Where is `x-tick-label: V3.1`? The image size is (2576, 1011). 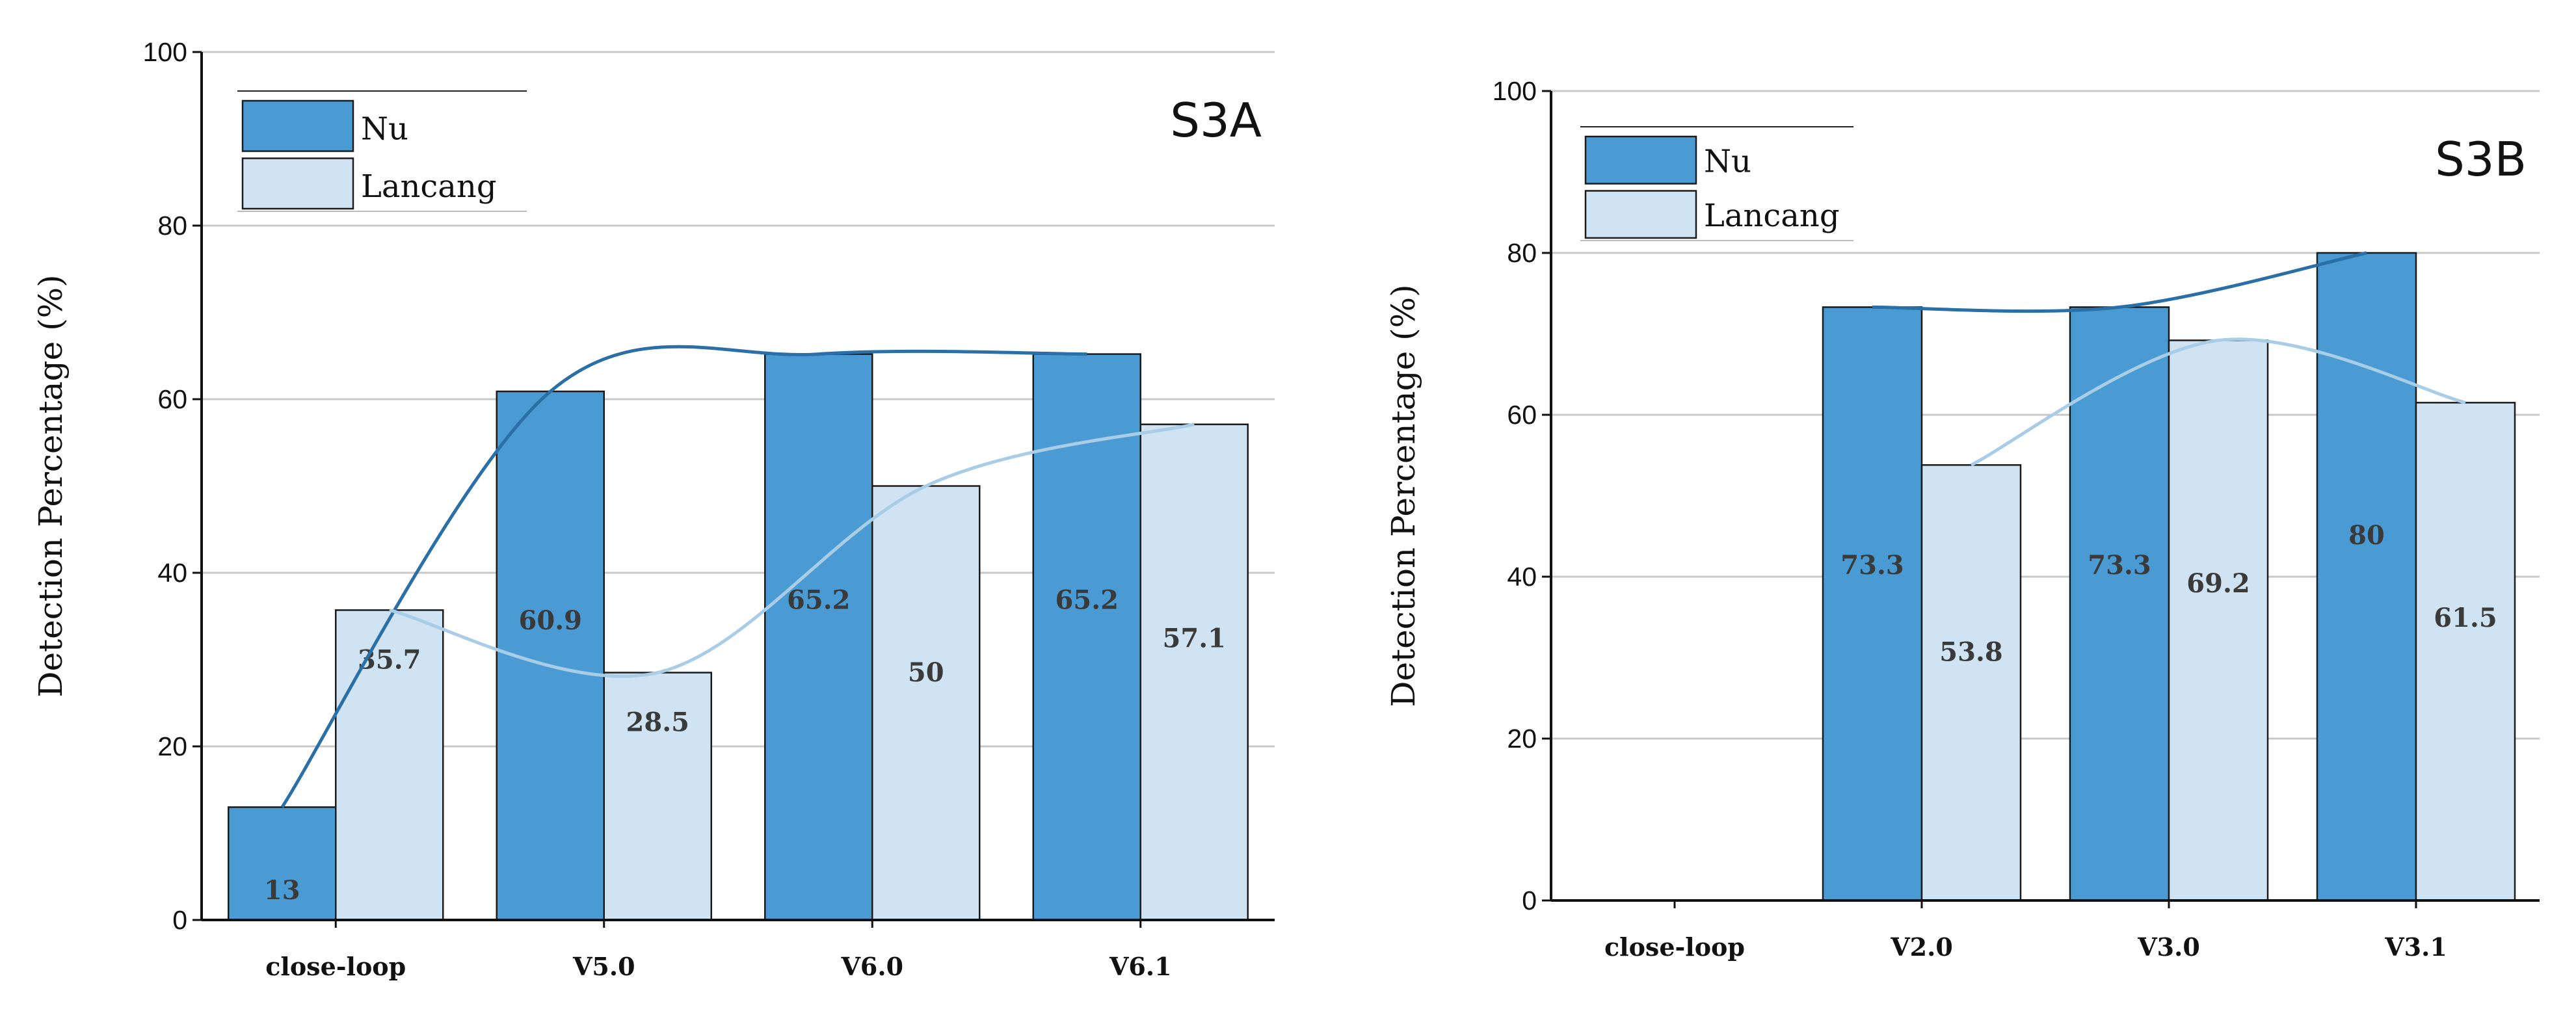 x-tick-label: V3.1 is located at coordinates (2415, 947).